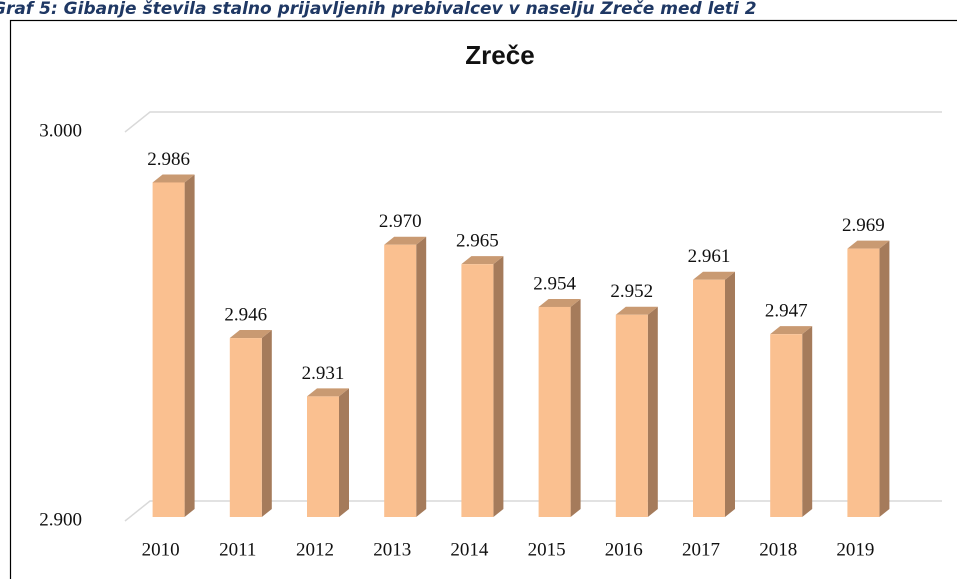  Describe the element at coordinates (631, 291) in the screenshot. I see `data-label: 2.952` at that location.